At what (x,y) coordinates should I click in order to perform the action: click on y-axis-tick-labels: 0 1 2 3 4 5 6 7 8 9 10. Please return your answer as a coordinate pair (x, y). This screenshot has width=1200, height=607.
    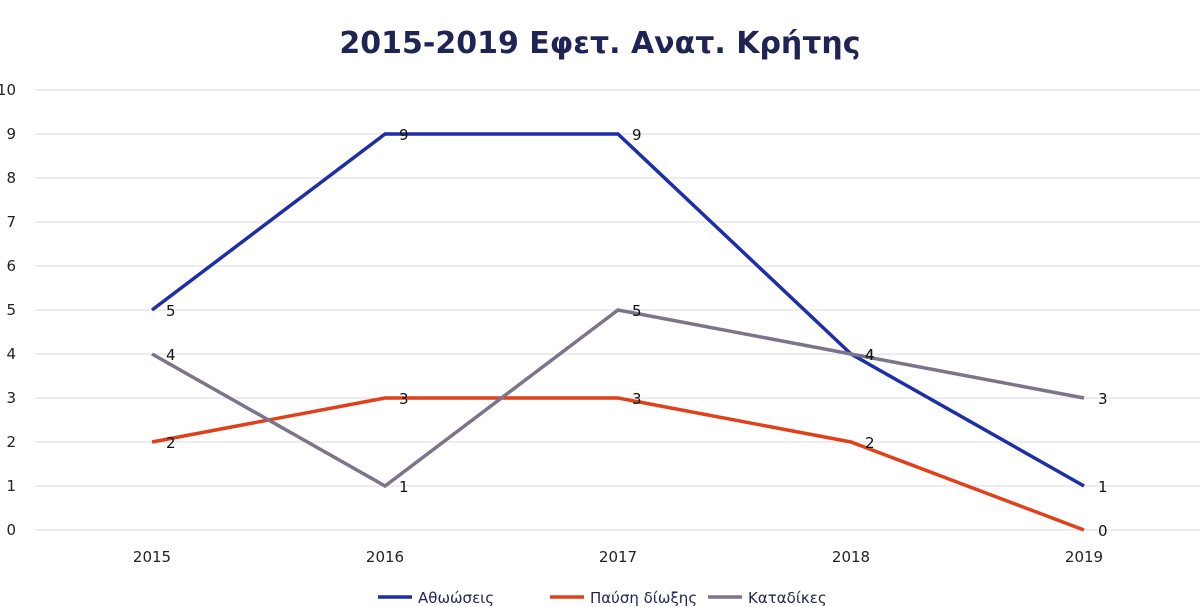
    Looking at the image, I should click on (8, 310).